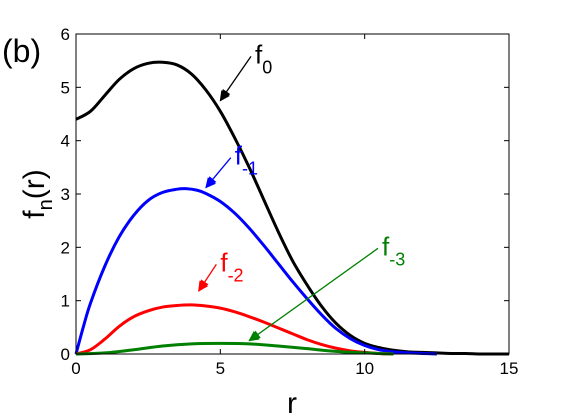 The width and height of the screenshot is (561, 420). What do you see at coordinates (393, 250) in the screenshot?
I see `series-label-3: f-3` at bounding box center [393, 250].